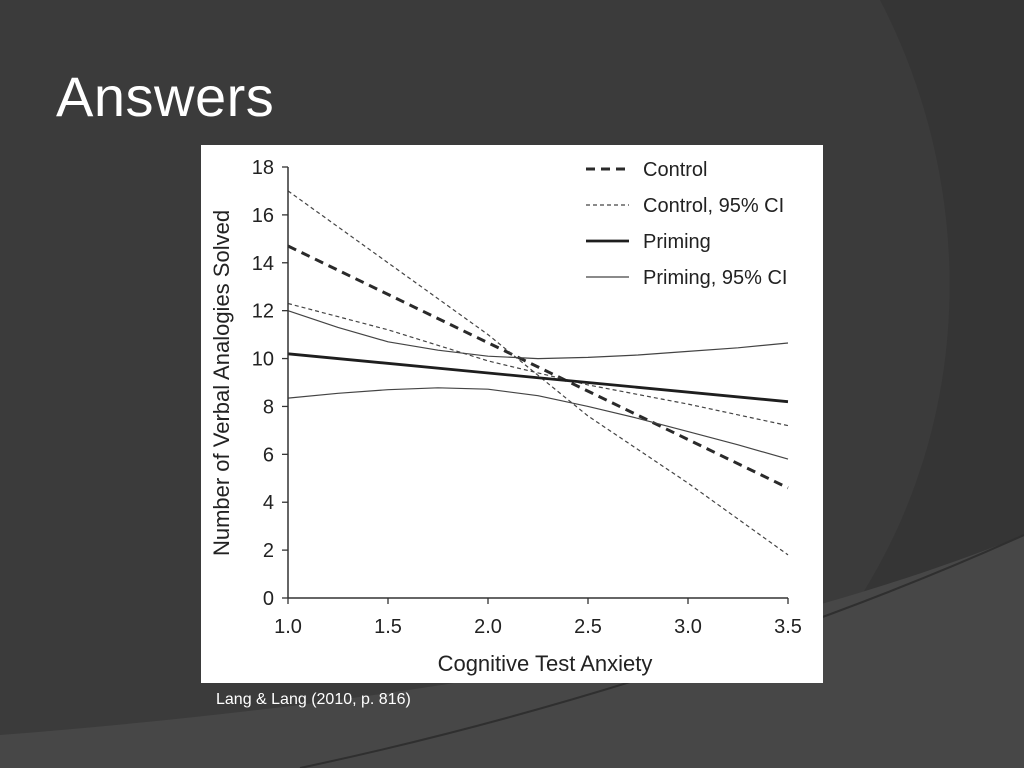 Image resolution: width=1024 pixels, height=768 pixels. I want to click on legend-label-control-95-ci: Control, 95% CI, so click(713, 206).